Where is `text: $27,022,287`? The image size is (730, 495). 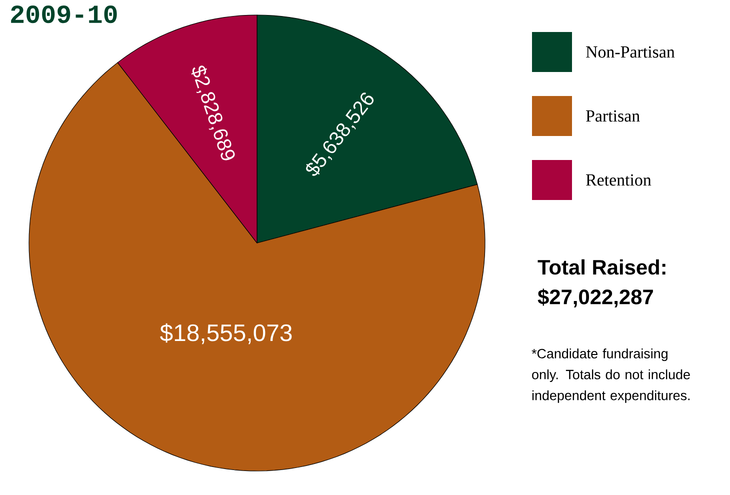
text: $27,022,287 is located at coordinates (595, 298).